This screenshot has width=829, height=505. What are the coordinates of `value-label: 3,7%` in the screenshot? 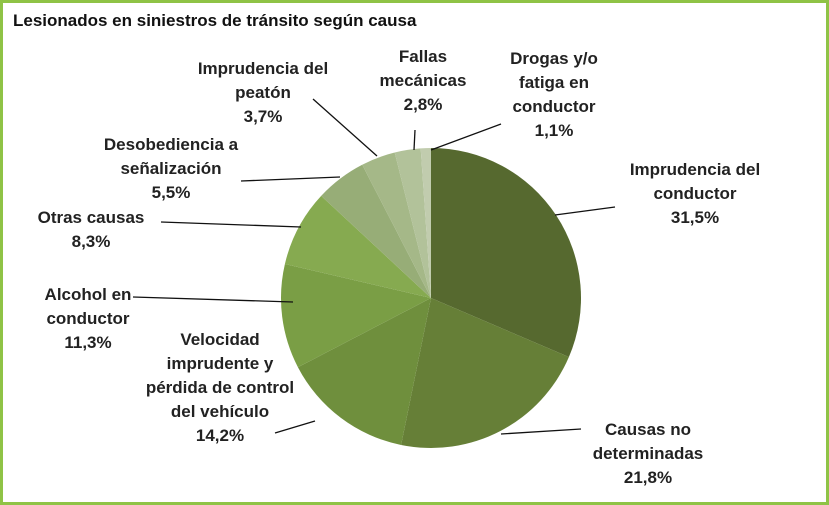 It's located at (263, 116).